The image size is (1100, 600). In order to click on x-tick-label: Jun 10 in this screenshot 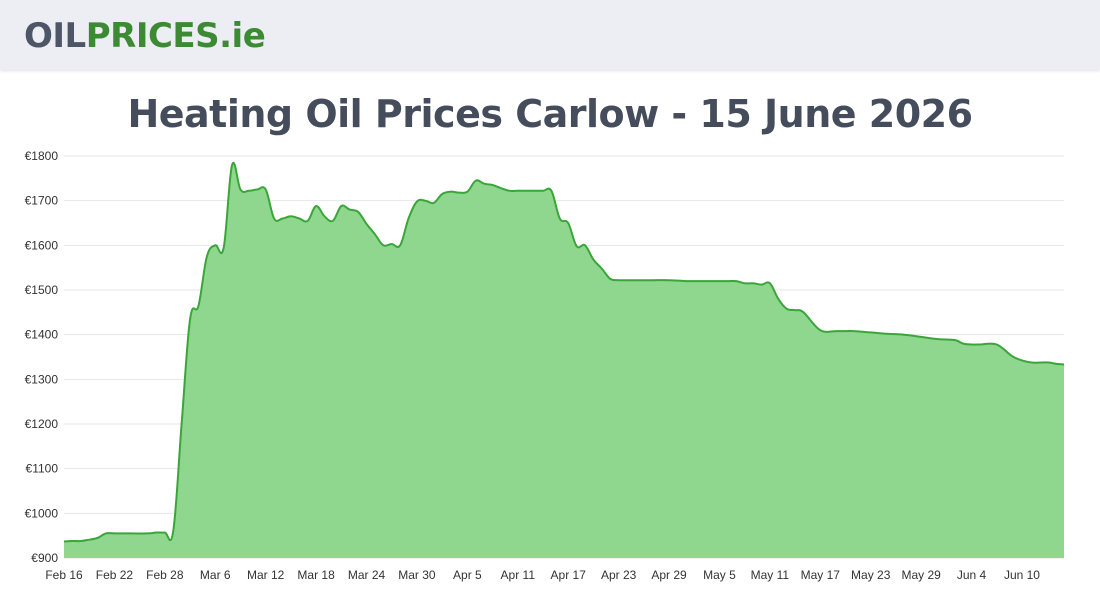, I will do `click(1022, 575)`.